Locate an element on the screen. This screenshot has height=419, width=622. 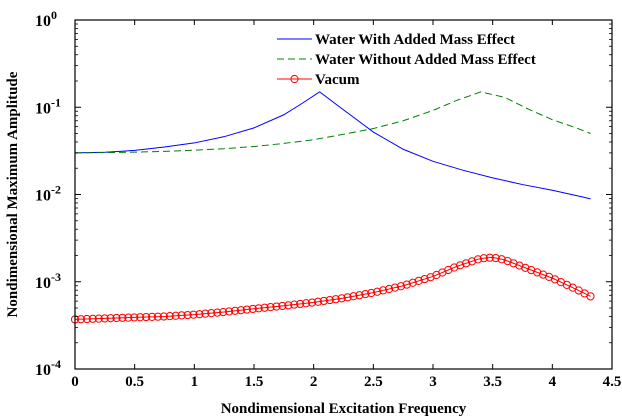
y-tick-label: 10⁰ is located at coordinates (46, 19).